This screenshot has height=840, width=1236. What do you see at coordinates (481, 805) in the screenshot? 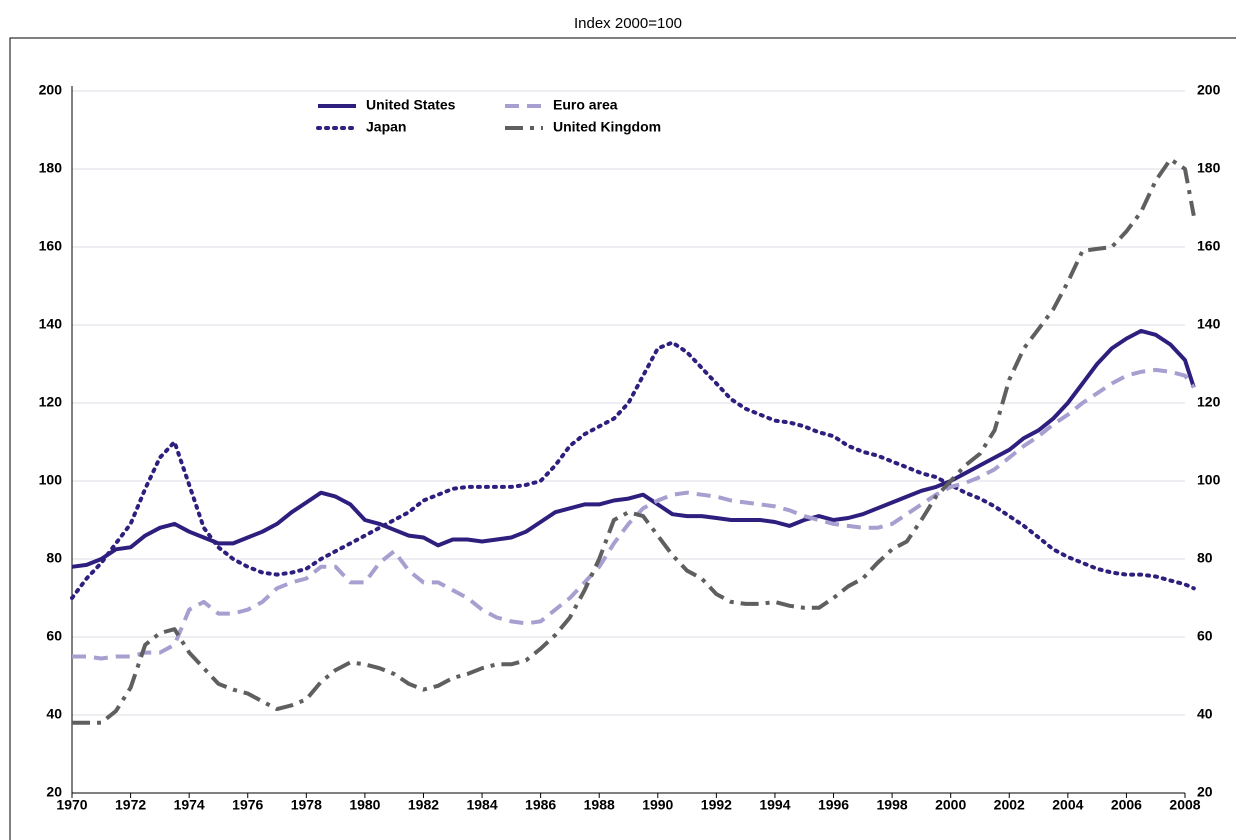
I see `x-tick-label: 1984` at bounding box center [481, 805].